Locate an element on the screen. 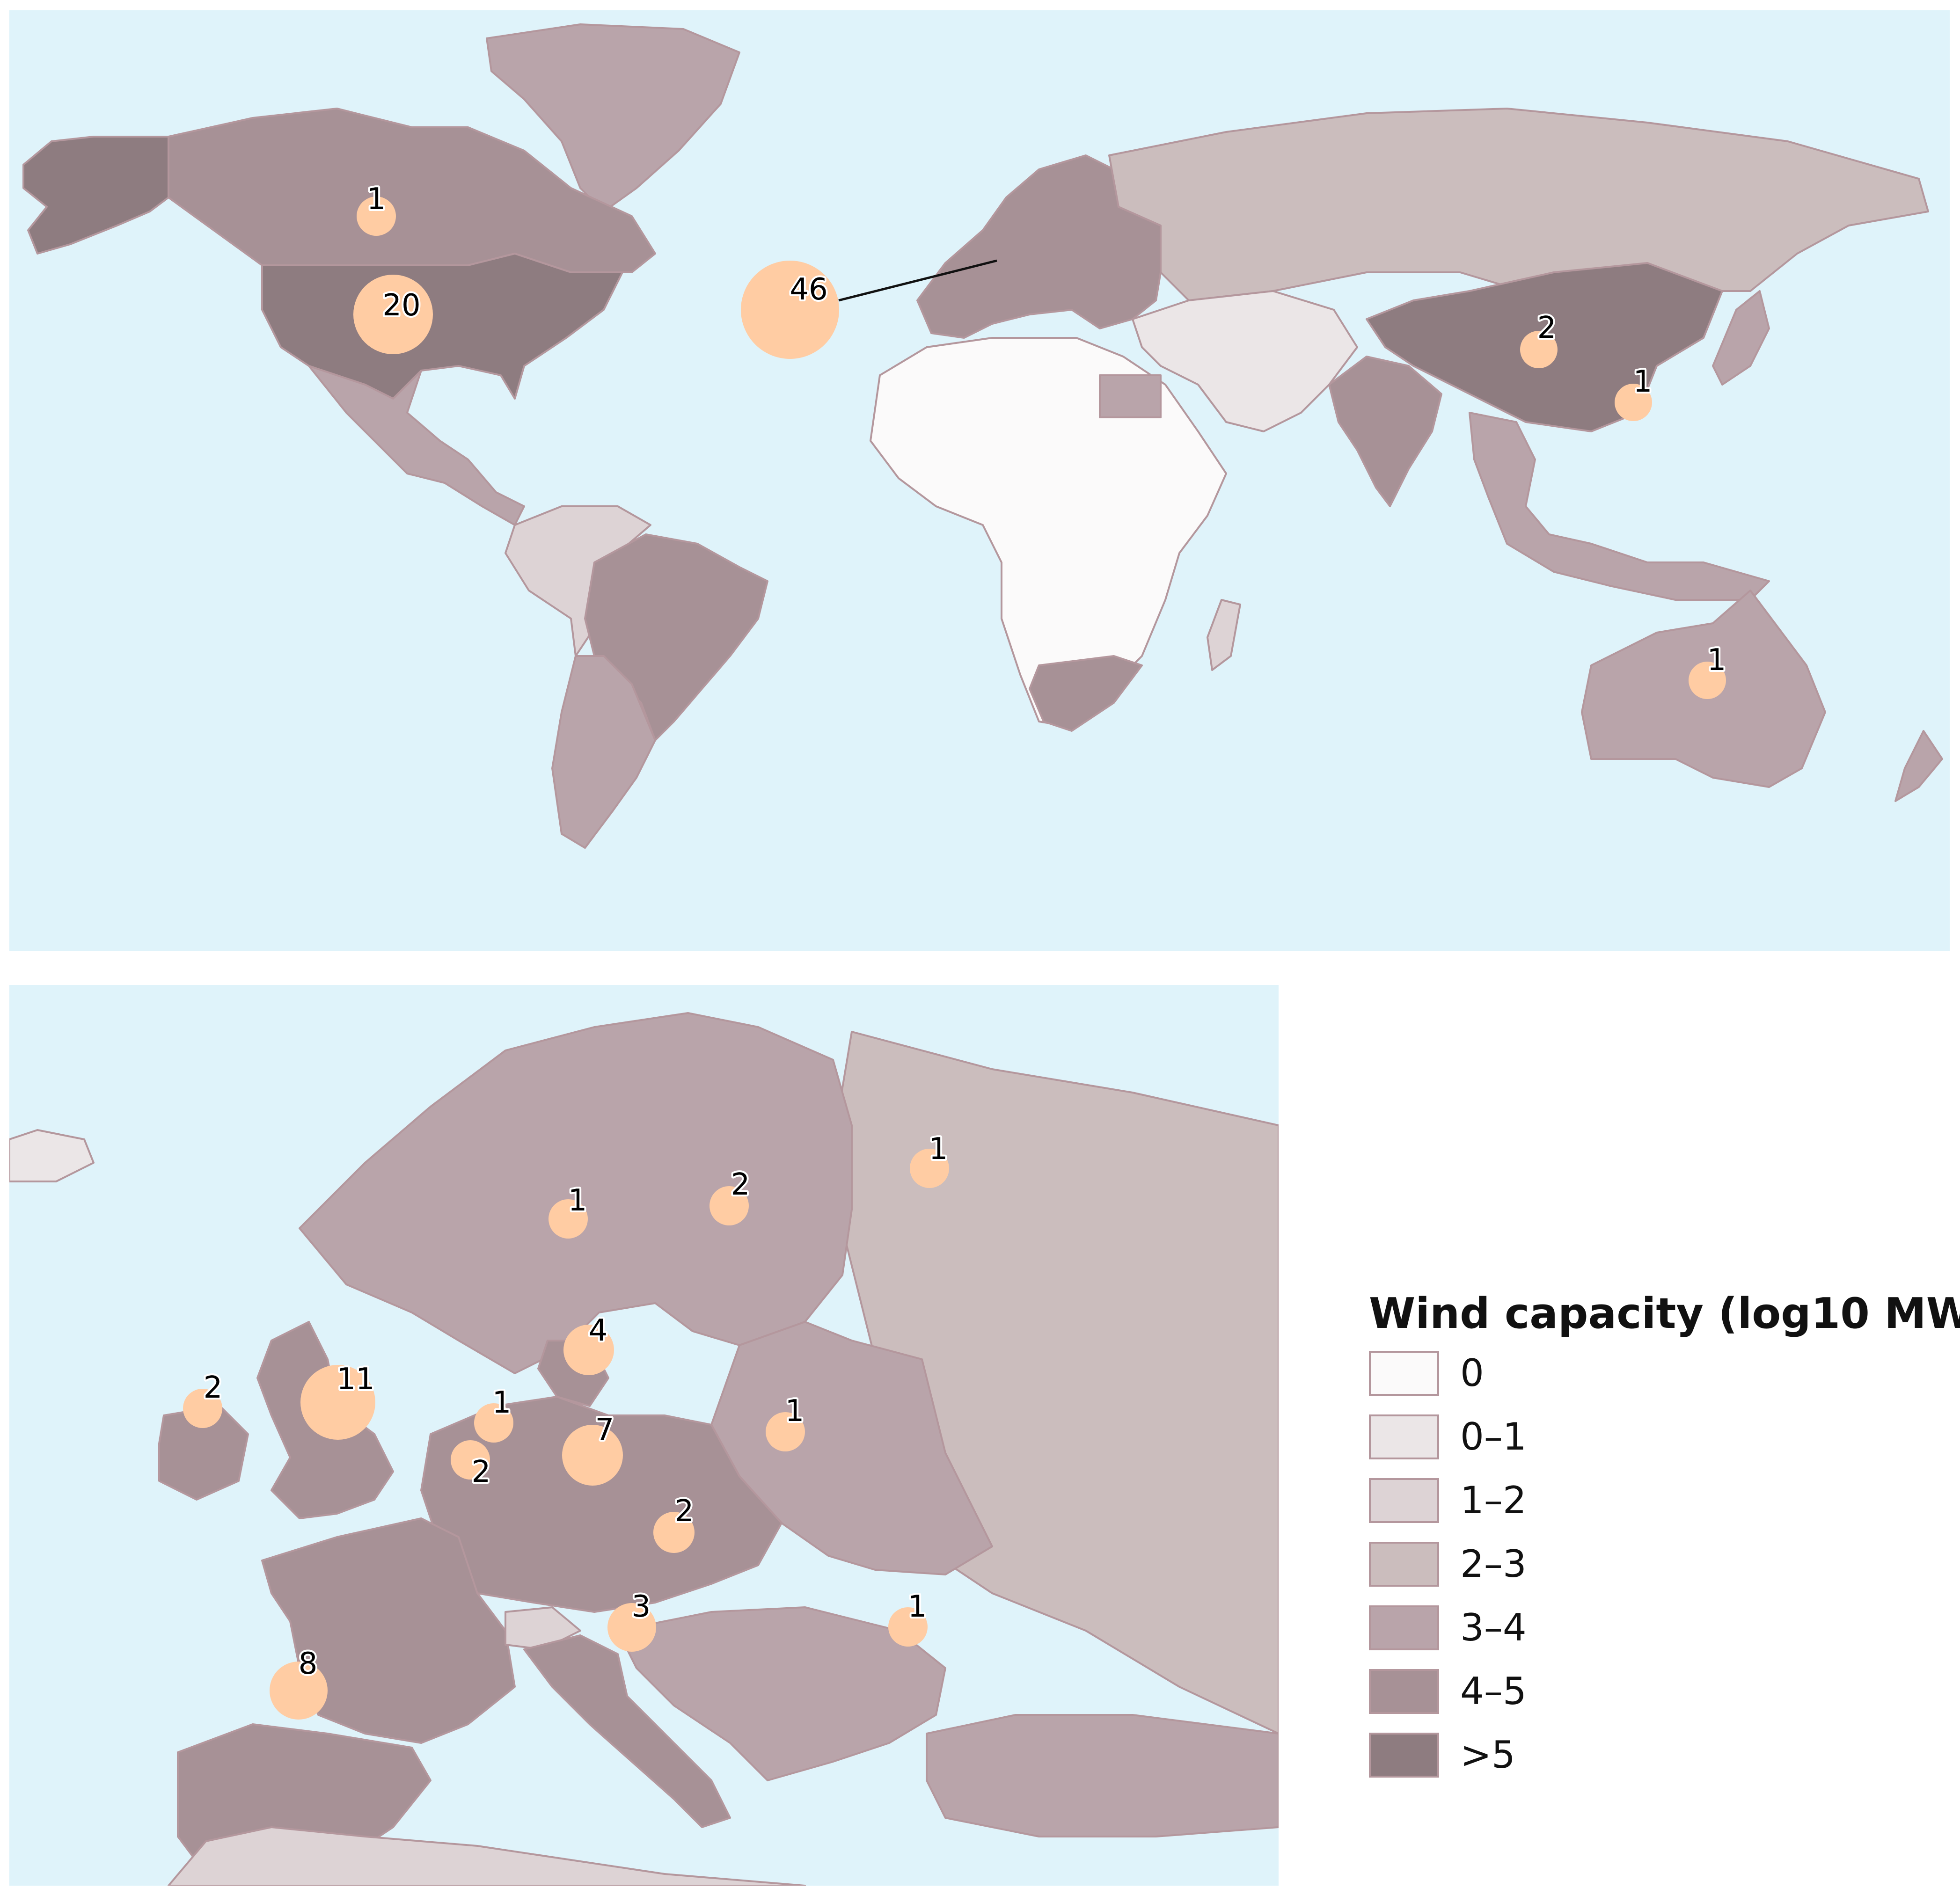 This screenshot has width=1960, height=1888. land-egypt is located at coordinates (1130, 396).